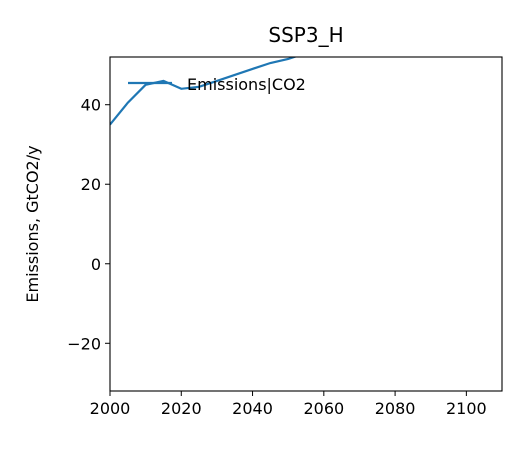 The image size is (525, 450). What do you see at coordinates (91, 105) in the screenshot?
I see `y-tick-label: 40` at bounding box center [91, 105].